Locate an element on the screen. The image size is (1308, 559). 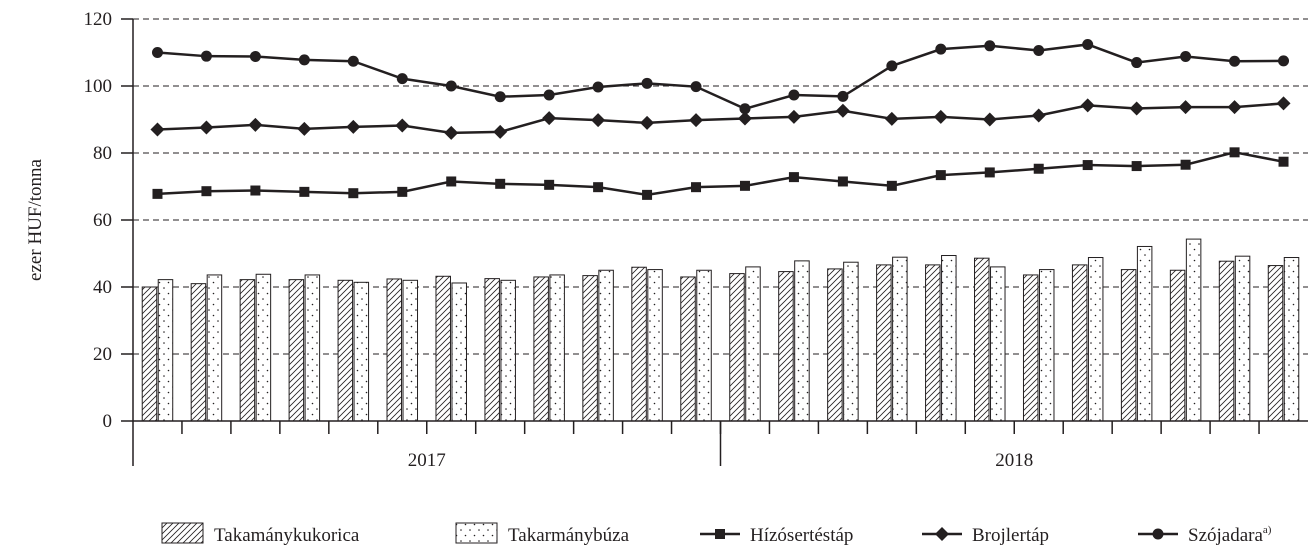
legend-swatch-dots is located at coordinates (476, 533).